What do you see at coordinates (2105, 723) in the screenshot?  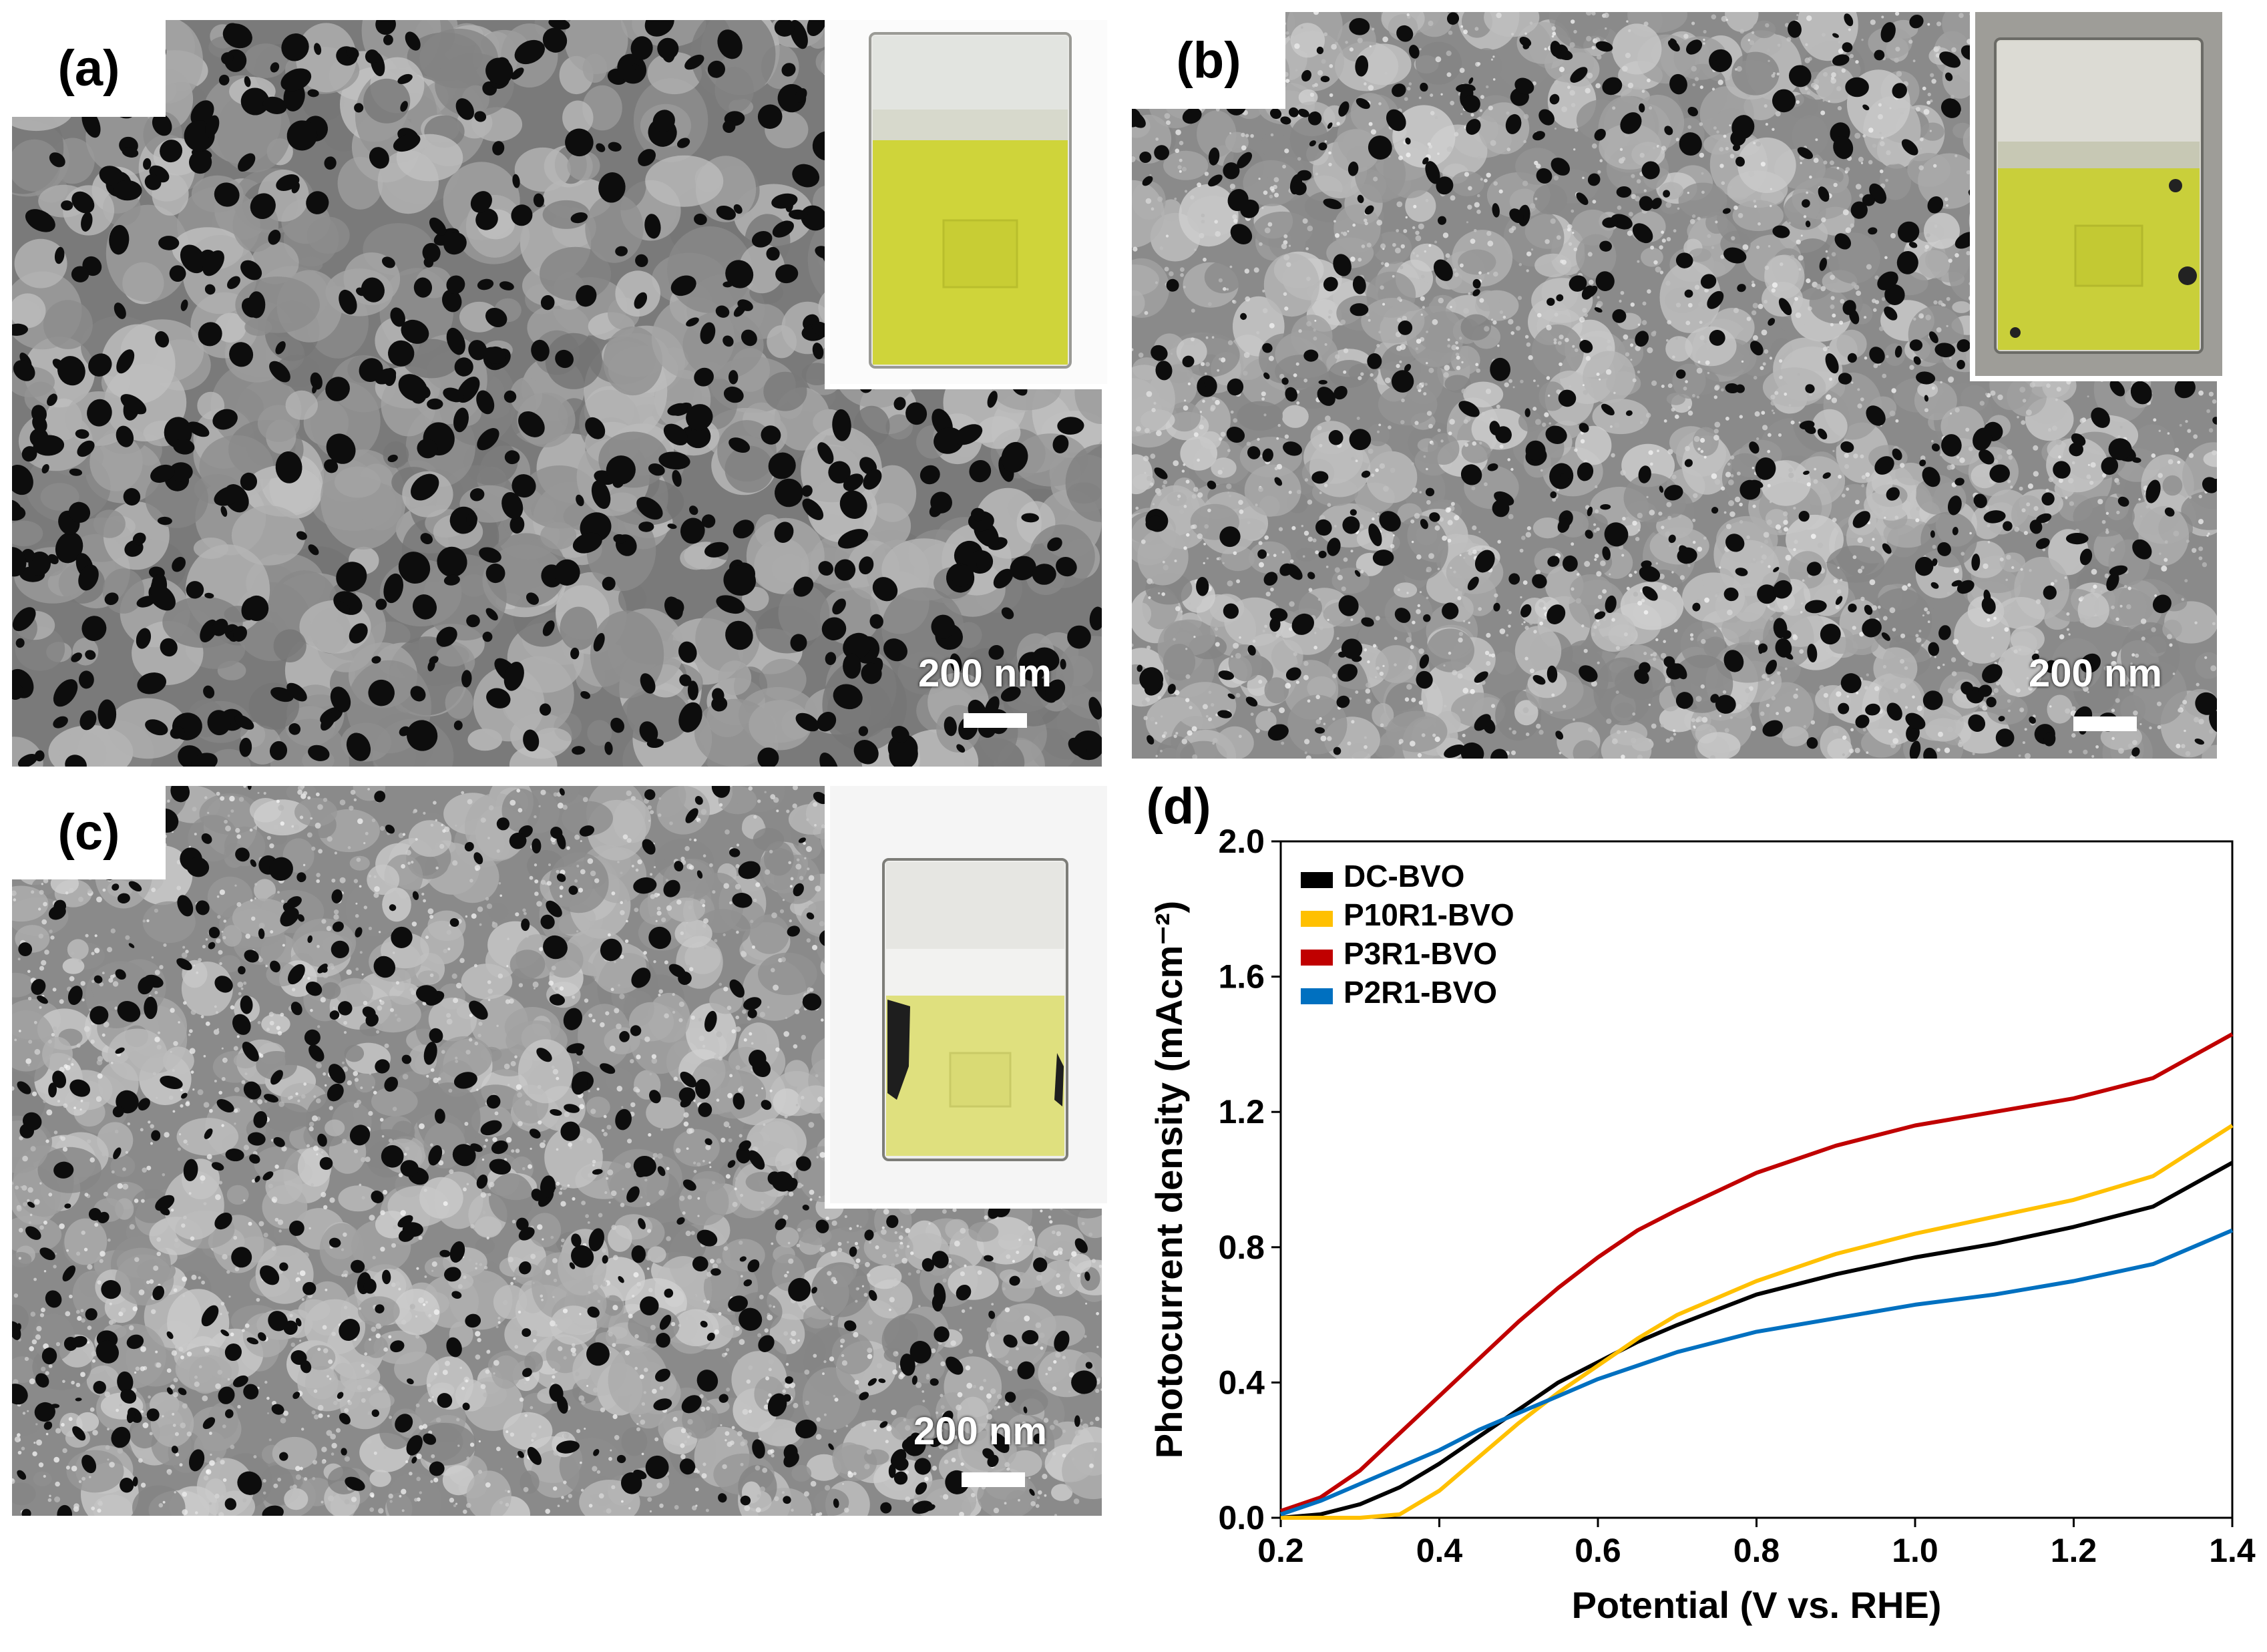 I see `scale-bar-b` at bounding box center [2105, 723].